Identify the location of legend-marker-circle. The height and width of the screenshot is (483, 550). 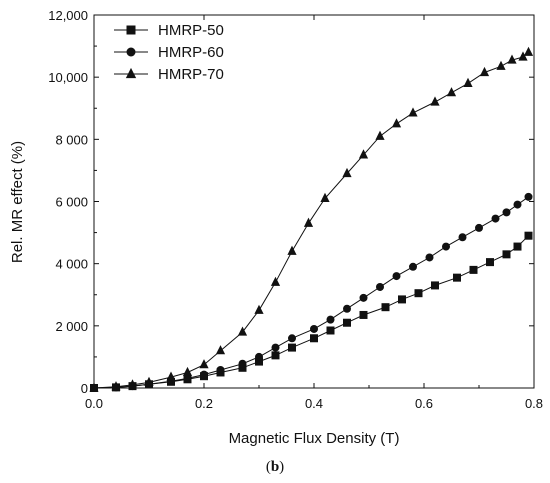
(131, 52).